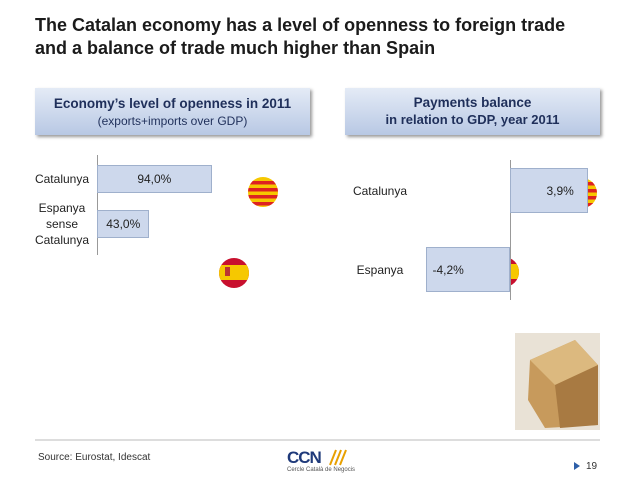 This screenshot has height=479, width=638. I want to click on box-photo, so click(557, 381).